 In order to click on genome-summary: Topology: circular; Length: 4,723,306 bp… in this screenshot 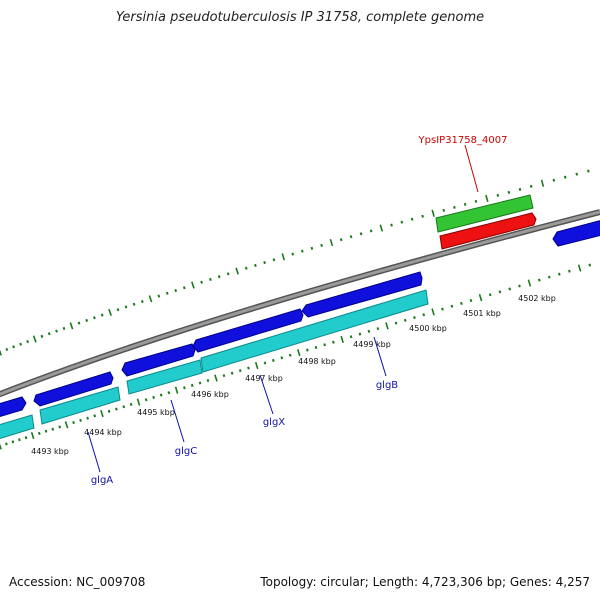, I will do `click(425, 582)`.